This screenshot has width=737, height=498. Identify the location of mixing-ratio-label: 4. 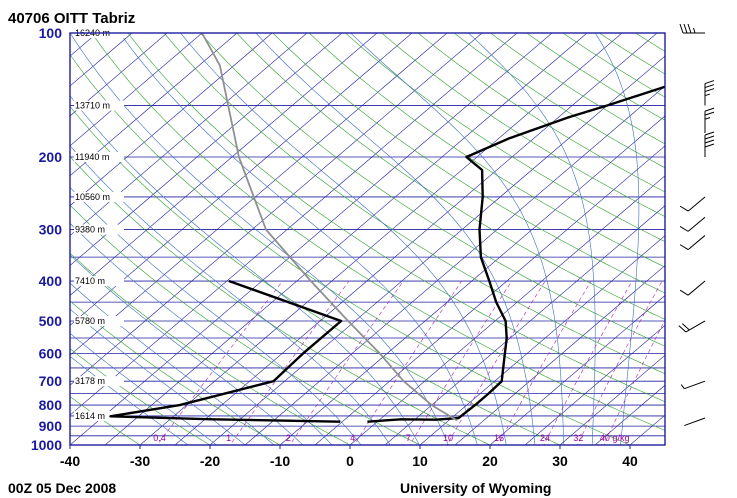
(352, 438).